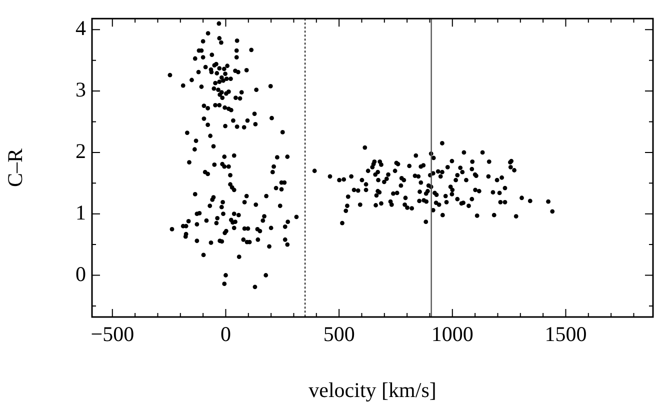 The image size is (657, 408). Describe the element at coordinates (81, 150) in the screenshot. I see `y-tick-label: 2` at that location.